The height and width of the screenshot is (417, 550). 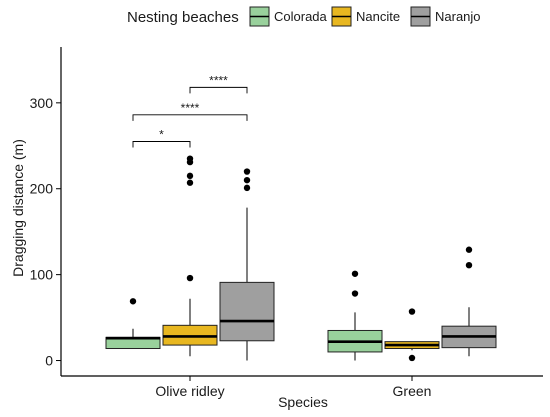 I want to click on y-tick-label: 300, so click(x=42, y=103).